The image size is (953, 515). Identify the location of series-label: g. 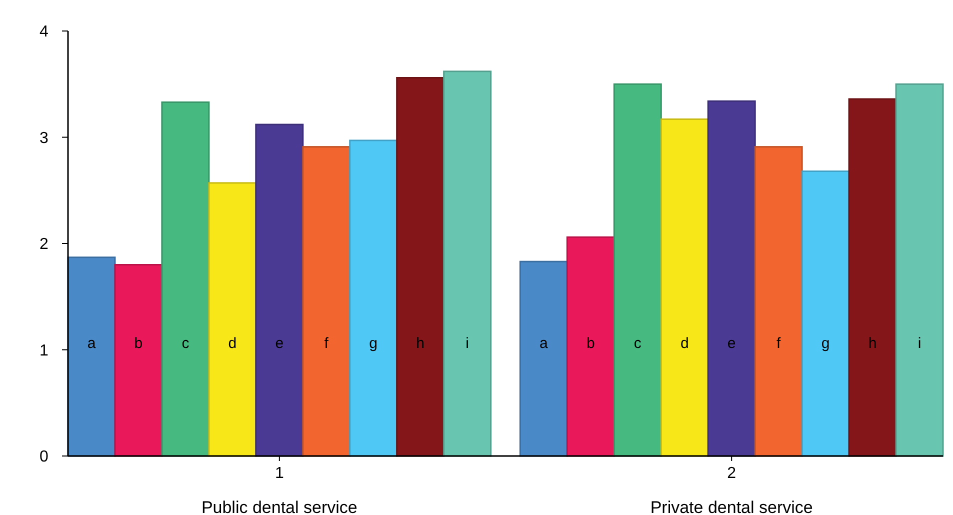
(373, 343).